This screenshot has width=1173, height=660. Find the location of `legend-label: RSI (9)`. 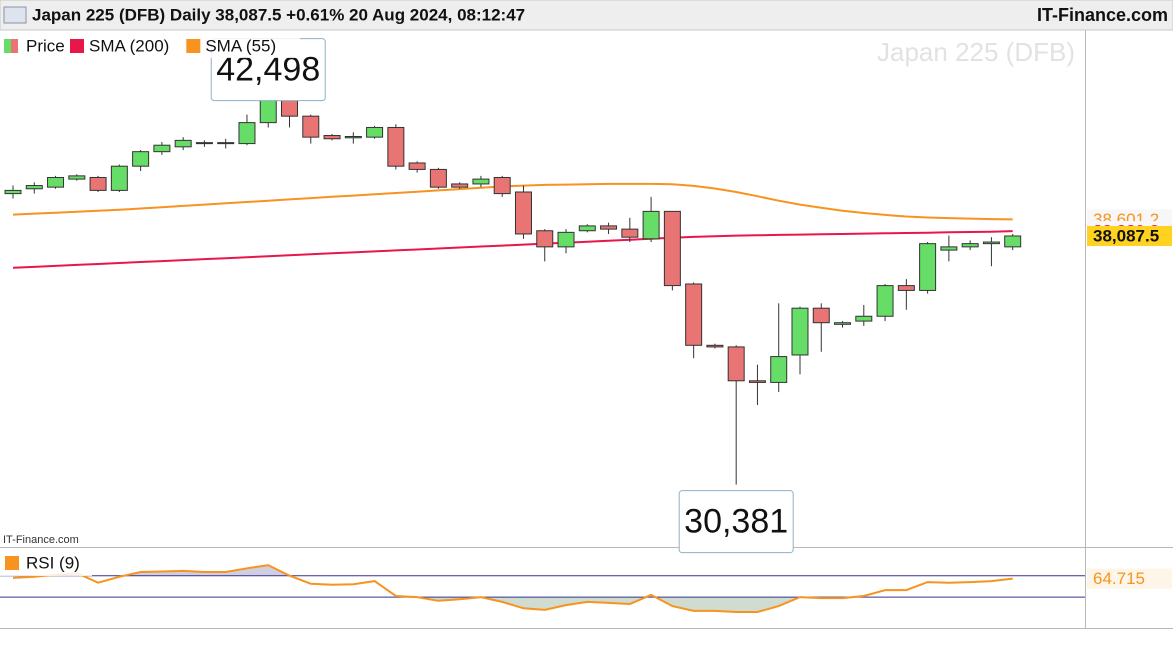

legend-label: RSI (9) is located at coordinates (53, 562).